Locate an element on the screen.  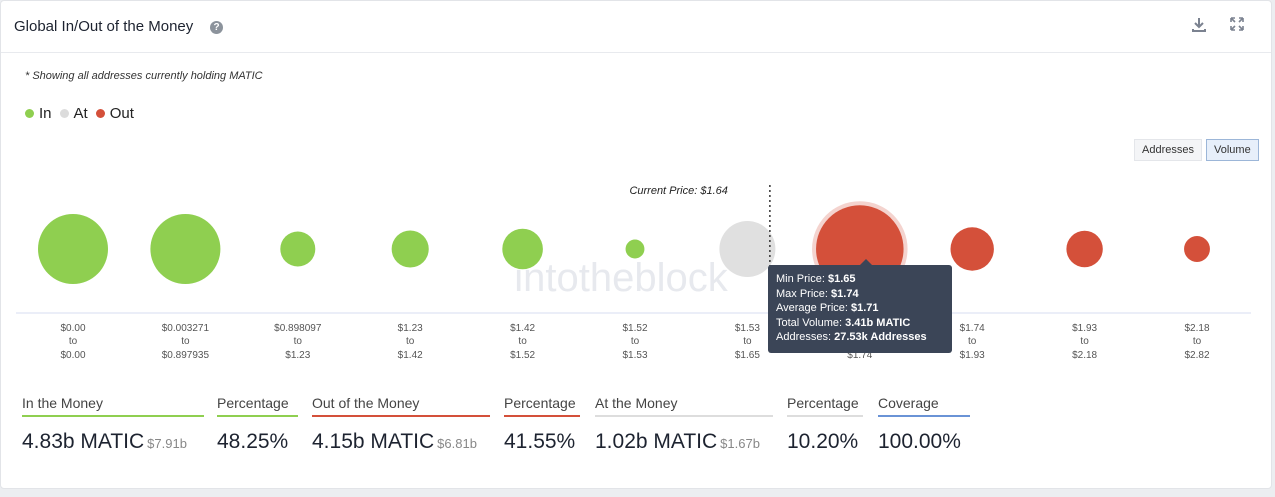
tooltip-min-label: Min Price: is located at coordinates (800, 279).